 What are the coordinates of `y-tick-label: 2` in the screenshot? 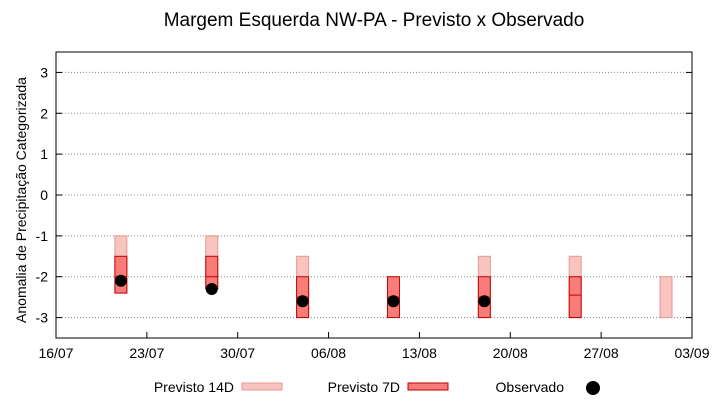 It's located at (44, 113).